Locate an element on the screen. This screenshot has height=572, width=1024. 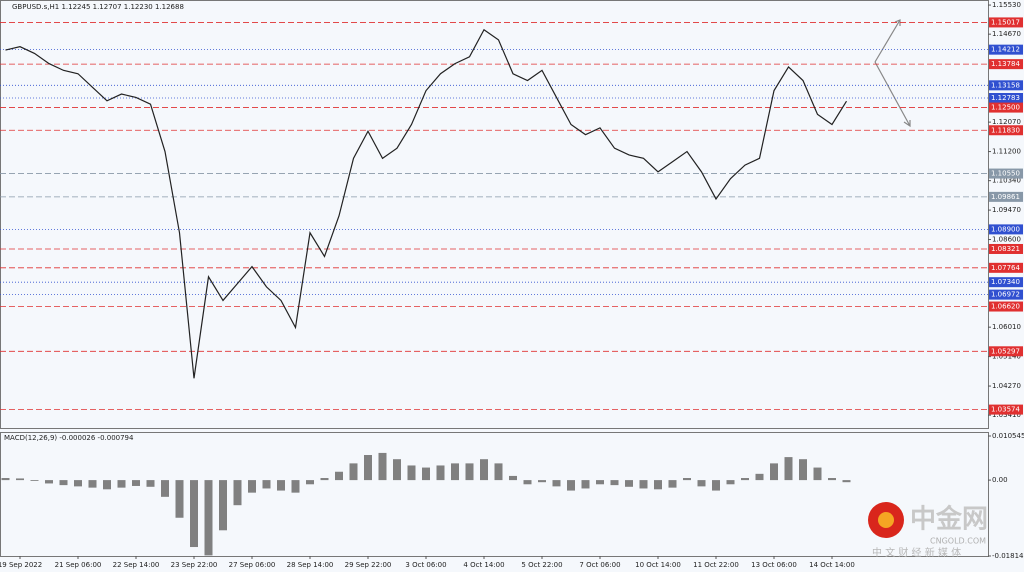
y-tick-label: 1.12070 is located at coordinates (1006, 122).